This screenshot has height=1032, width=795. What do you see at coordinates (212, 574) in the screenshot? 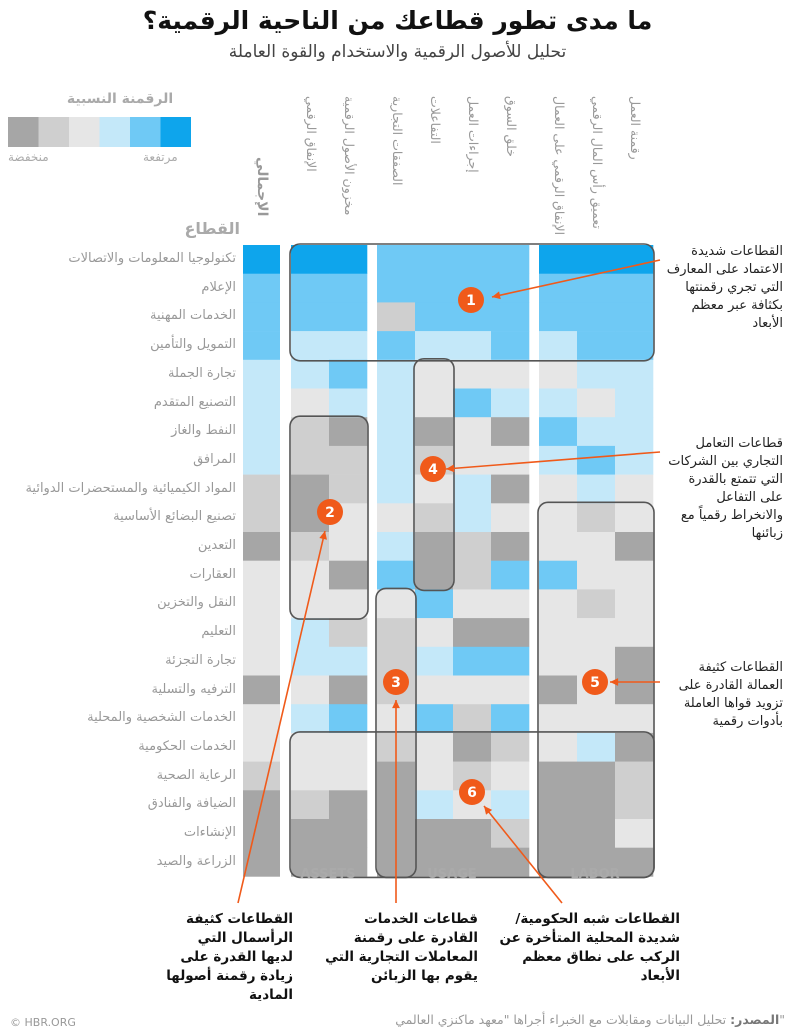
I see `row-label: العقارات` at bounding box center [212, 574].